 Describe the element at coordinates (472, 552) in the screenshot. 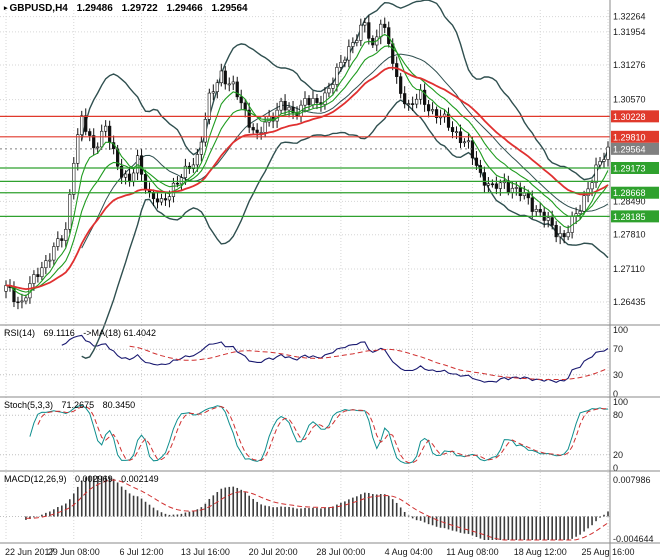

I see `svg-text: 11 Aug 08:00` at that location.